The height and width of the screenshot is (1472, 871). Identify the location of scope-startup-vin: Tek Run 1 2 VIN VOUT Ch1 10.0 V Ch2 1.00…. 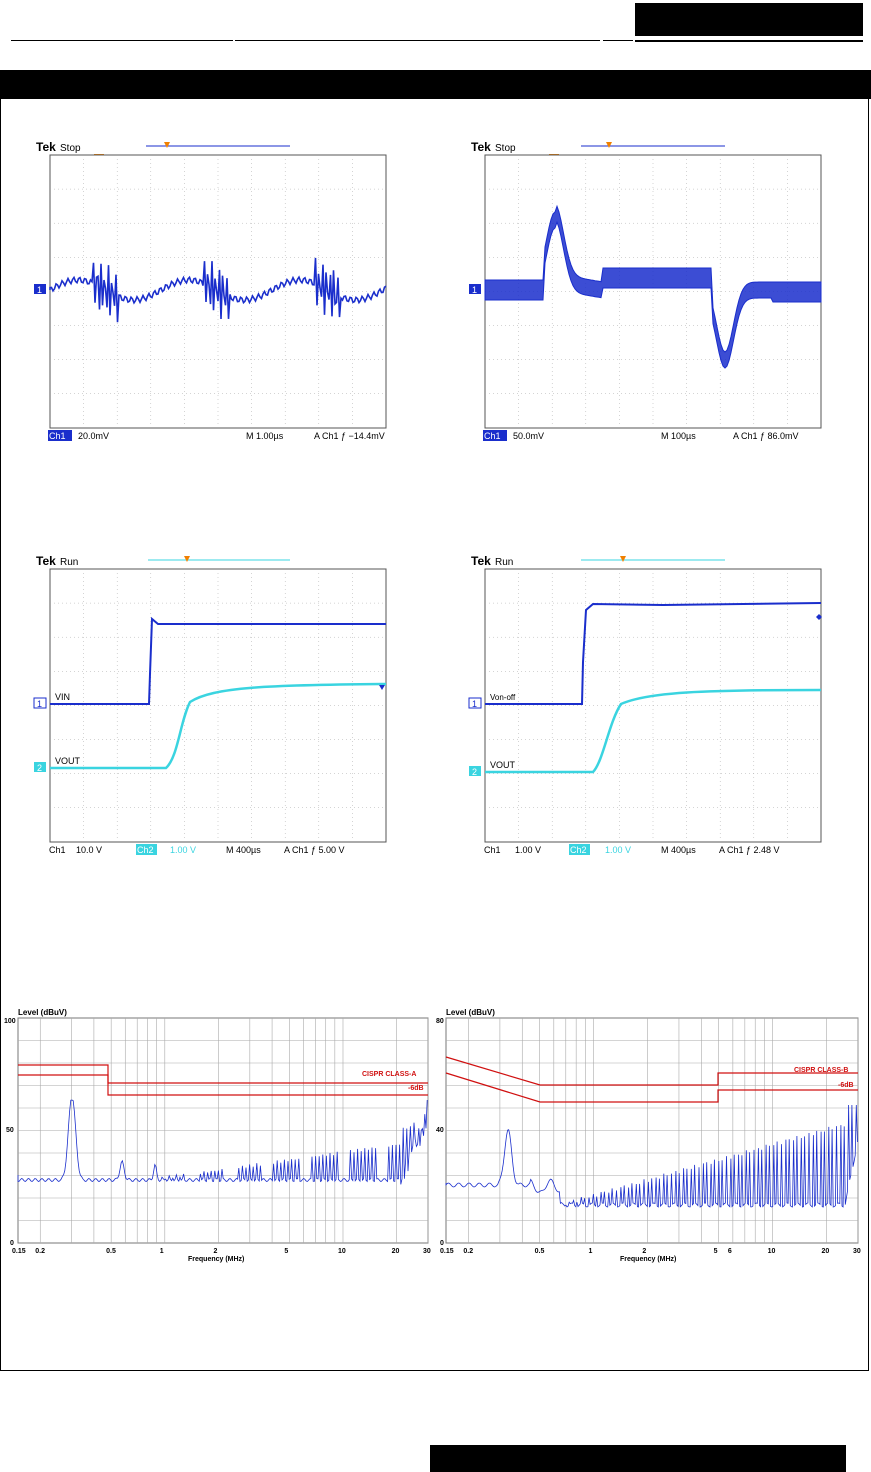
(210, 705).